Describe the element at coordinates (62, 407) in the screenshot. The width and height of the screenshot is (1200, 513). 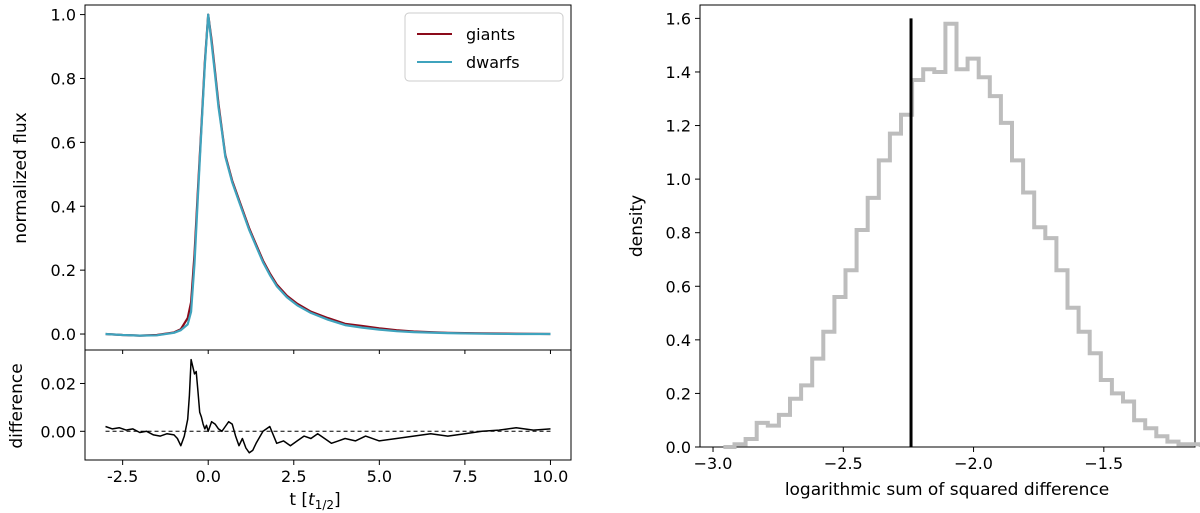
I see `difference-y-ticks: 0.00 0.02` at that location.